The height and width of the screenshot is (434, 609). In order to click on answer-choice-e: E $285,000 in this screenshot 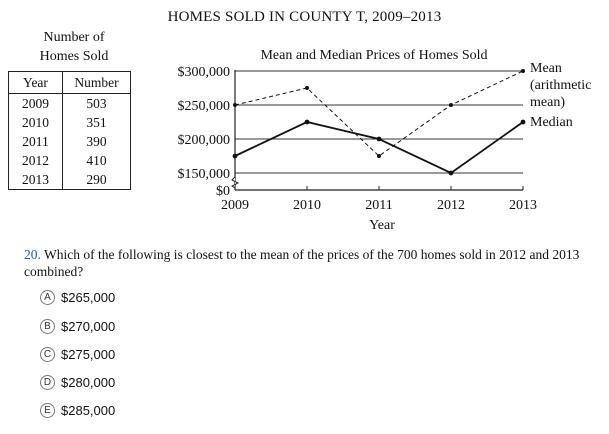, I will do `click(77, 410)`.